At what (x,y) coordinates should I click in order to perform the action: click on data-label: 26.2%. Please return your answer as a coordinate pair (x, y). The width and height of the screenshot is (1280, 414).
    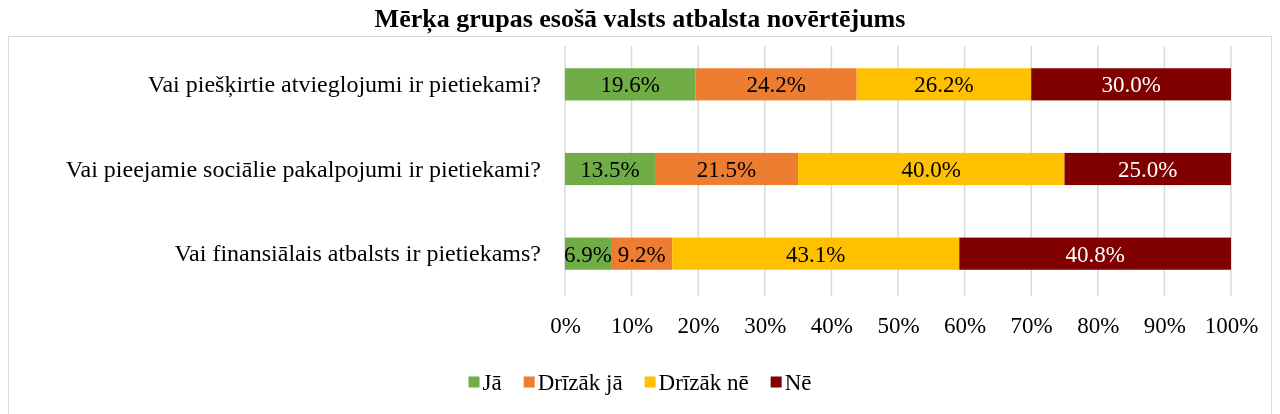
    Looking at the image, I should click on (944, 85).